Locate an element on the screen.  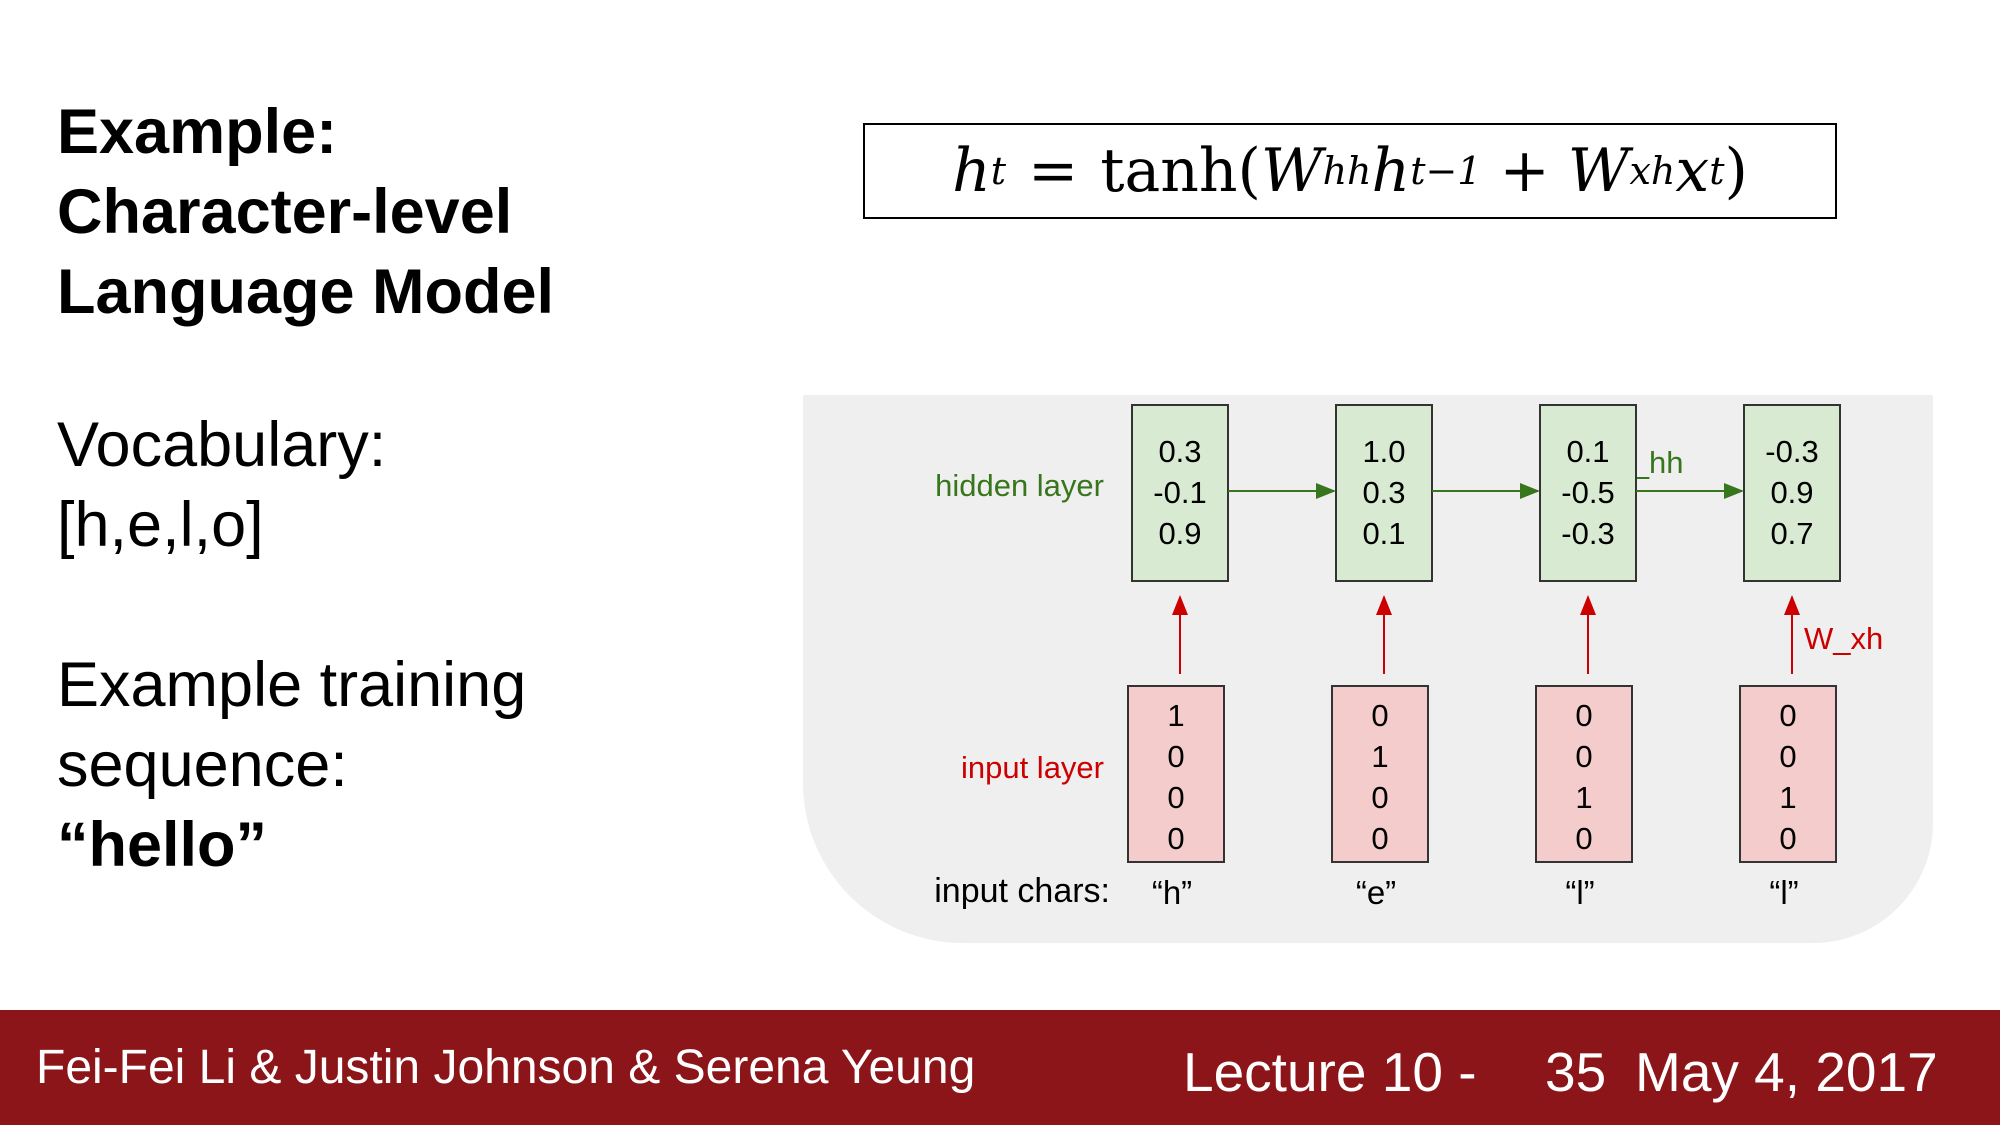
w-xh-label: W_xh is located at coordinates (1843, 638).